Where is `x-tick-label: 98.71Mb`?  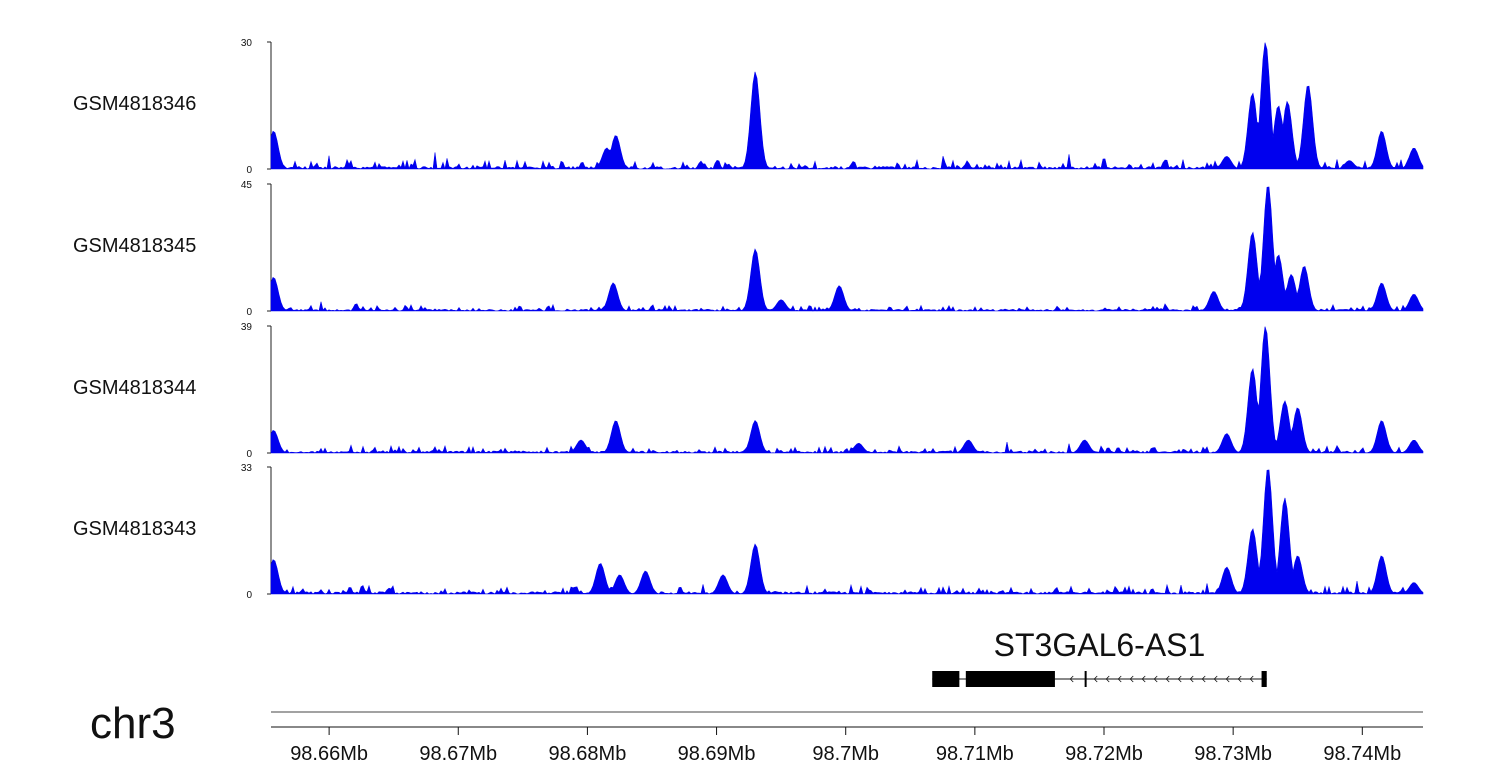
x-tick-label: 98.71Mb is located at coordinates (975, 754).